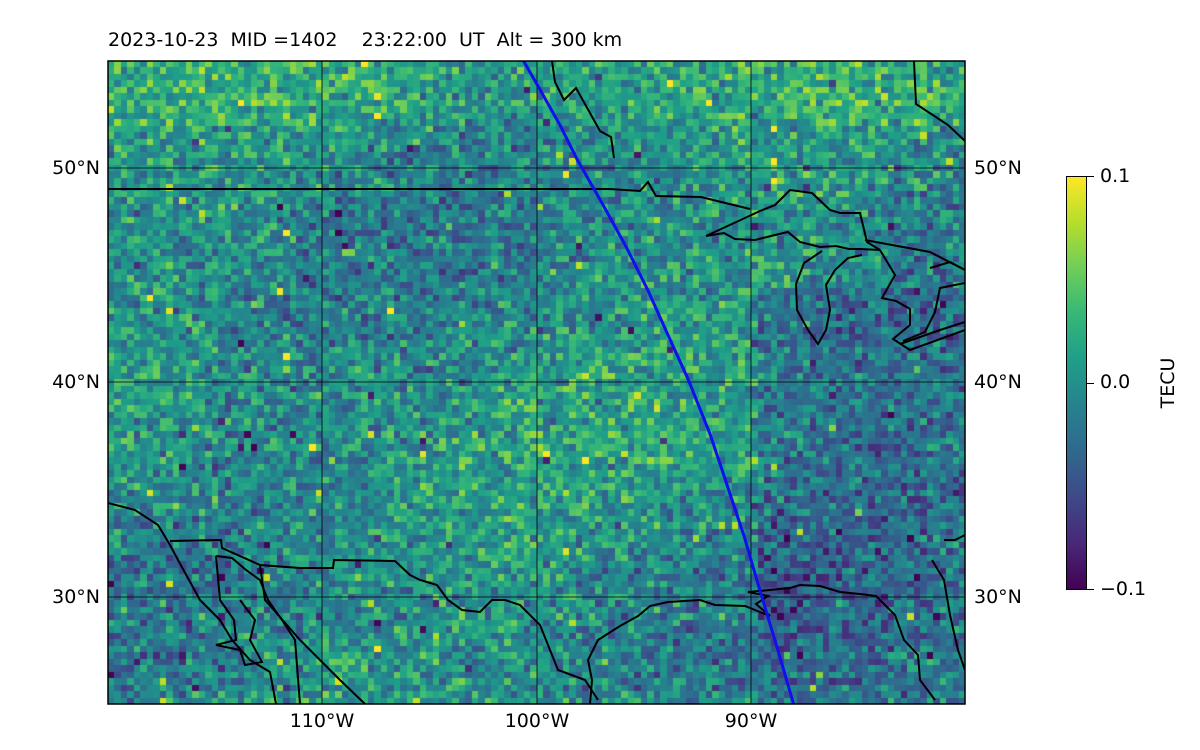  I want to click on colorbar-tick-bottom, so click(1090, 589).